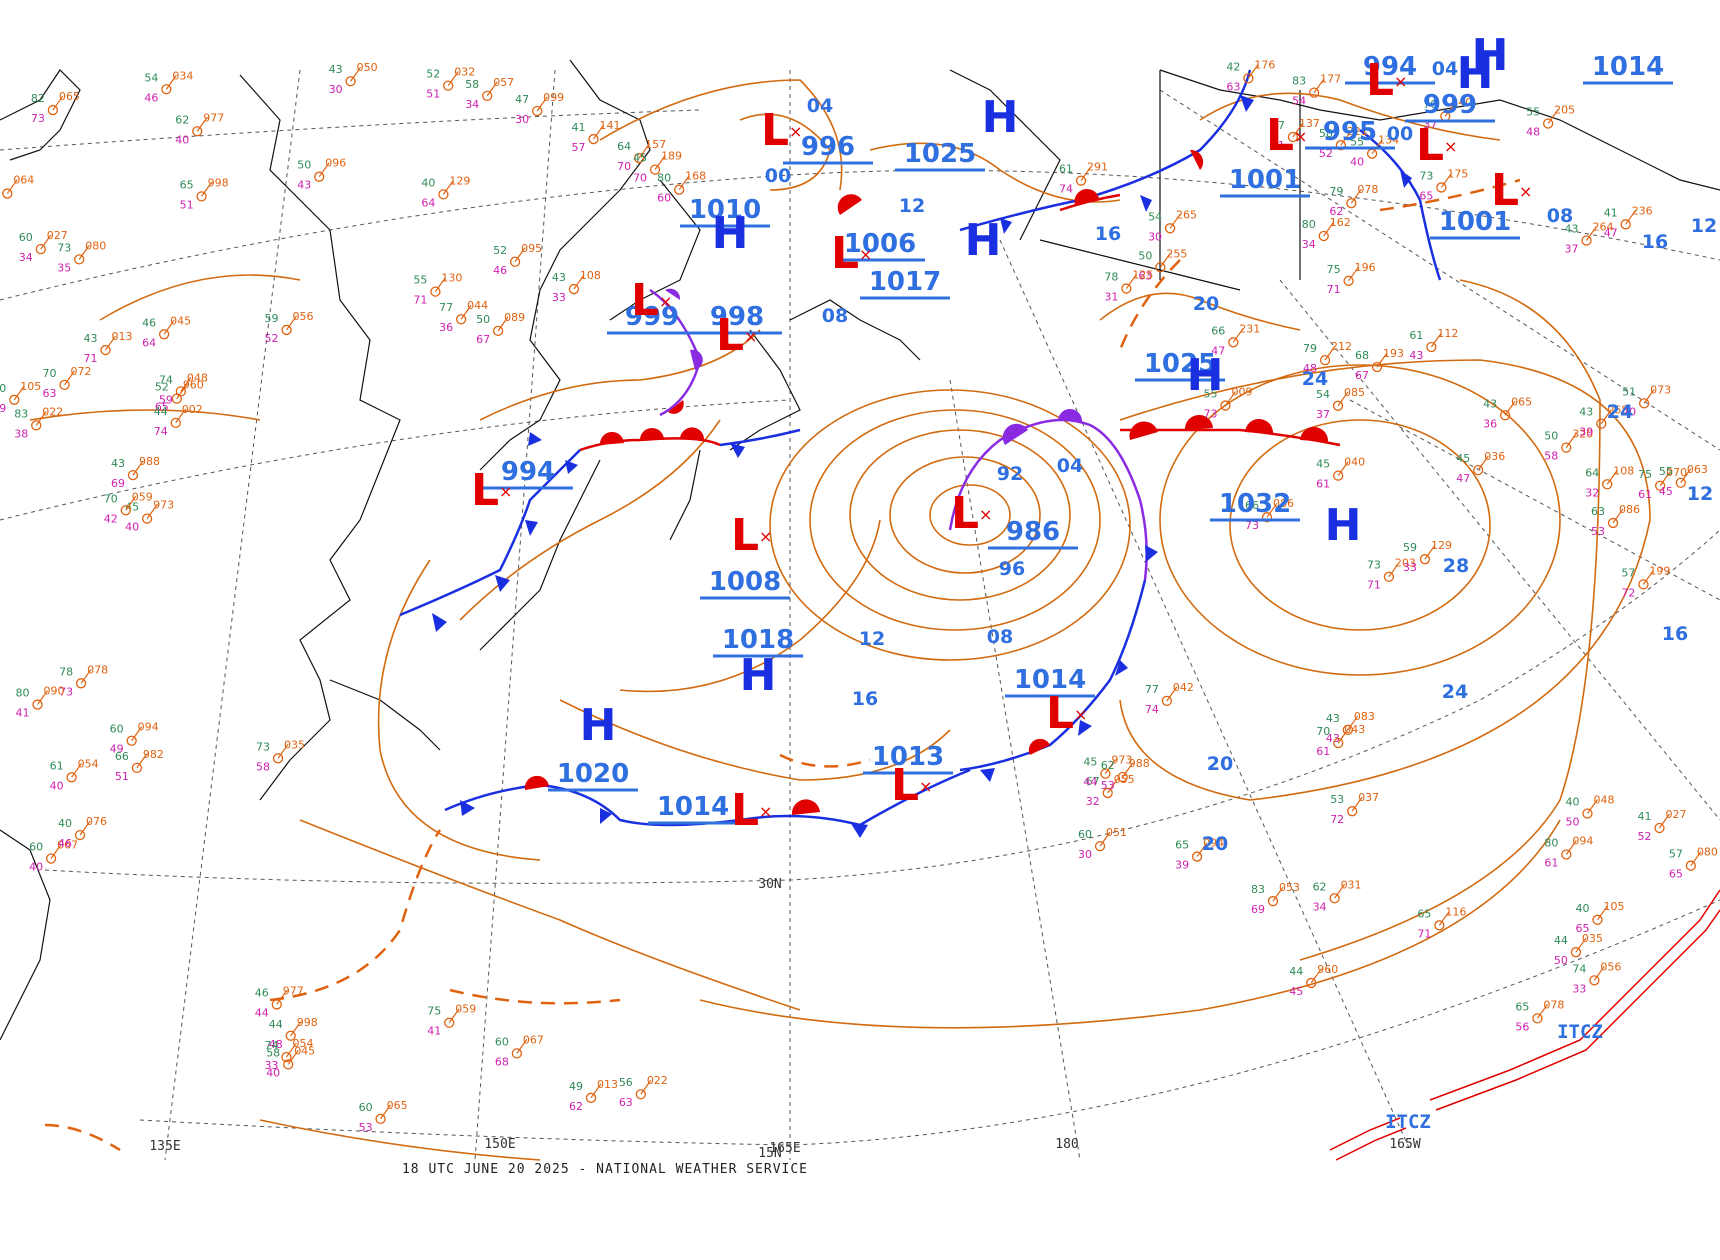 This screenshot has height=1260, width=1720. Describe the element at coordinates (21, 433) in the screenshot. I see `station-dewpoint: 38` at that location.